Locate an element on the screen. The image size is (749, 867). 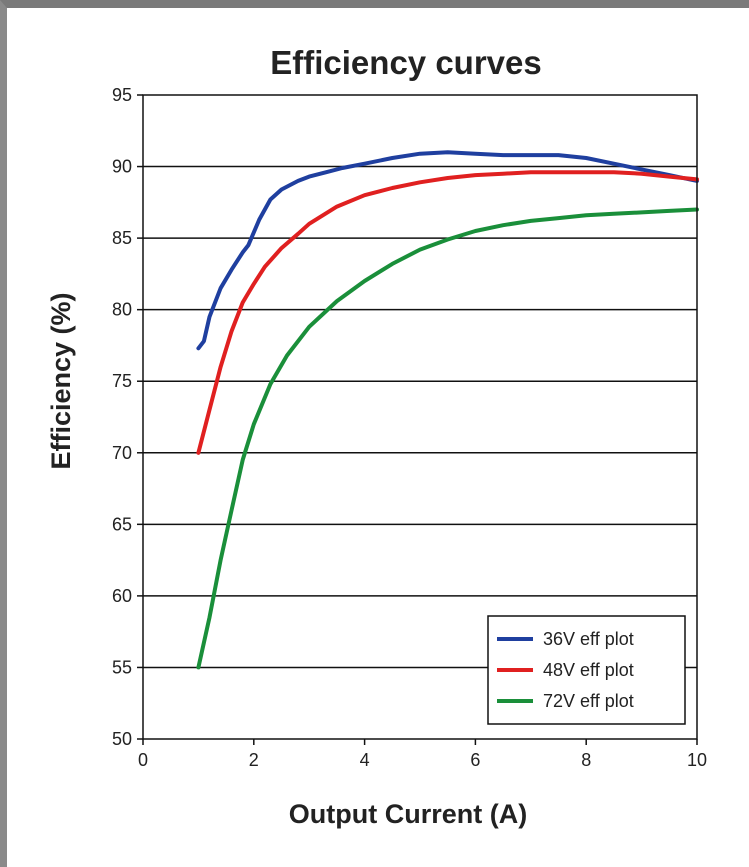
x-tick-label: 10 is located at coordinates (697, 760).